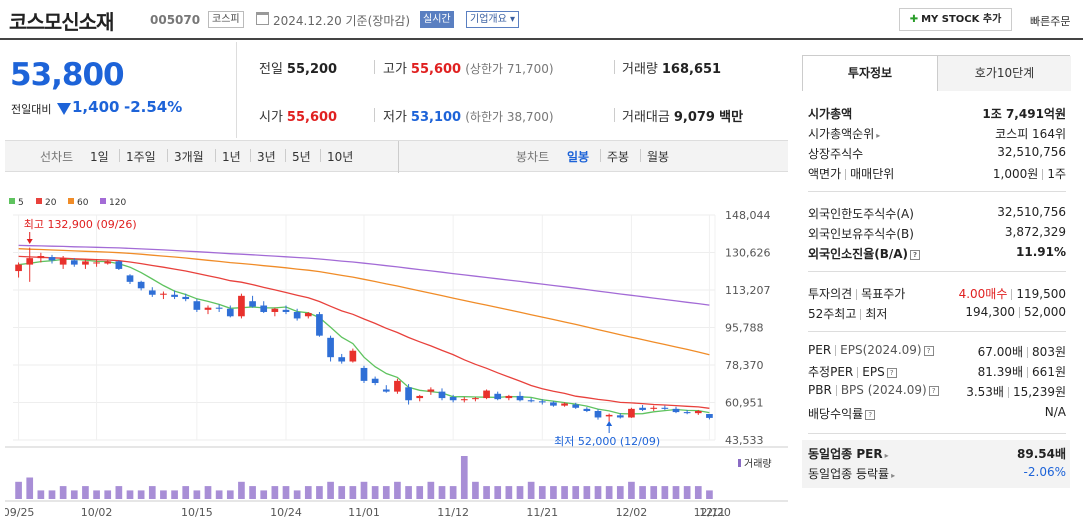 The width and height of the screenshot is (1083, 528). What do you see at coordinates (266, 157) in the screenshot?
I see `period-3y: 3년` at bounding box center [266, 157].